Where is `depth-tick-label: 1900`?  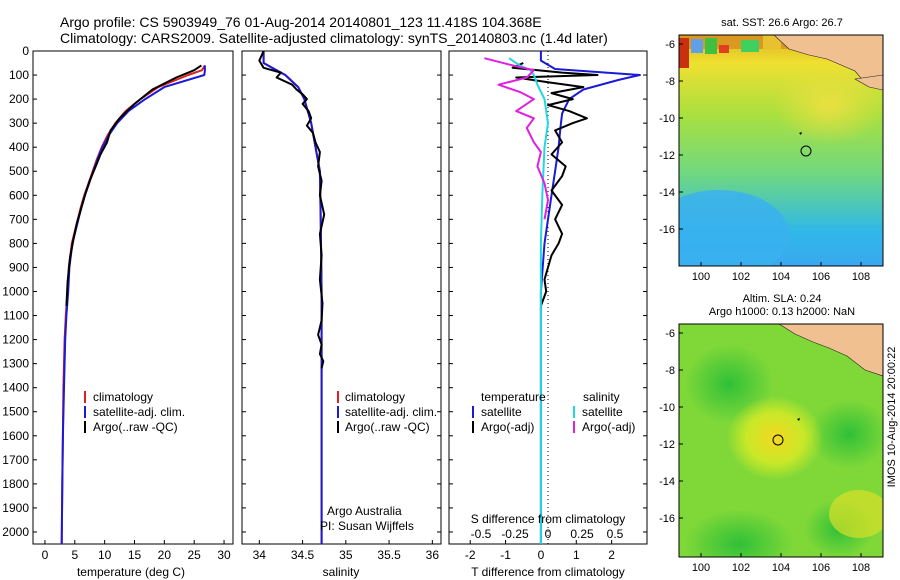 depth-tick-label: 1900 is located at coordinates (15, 508).